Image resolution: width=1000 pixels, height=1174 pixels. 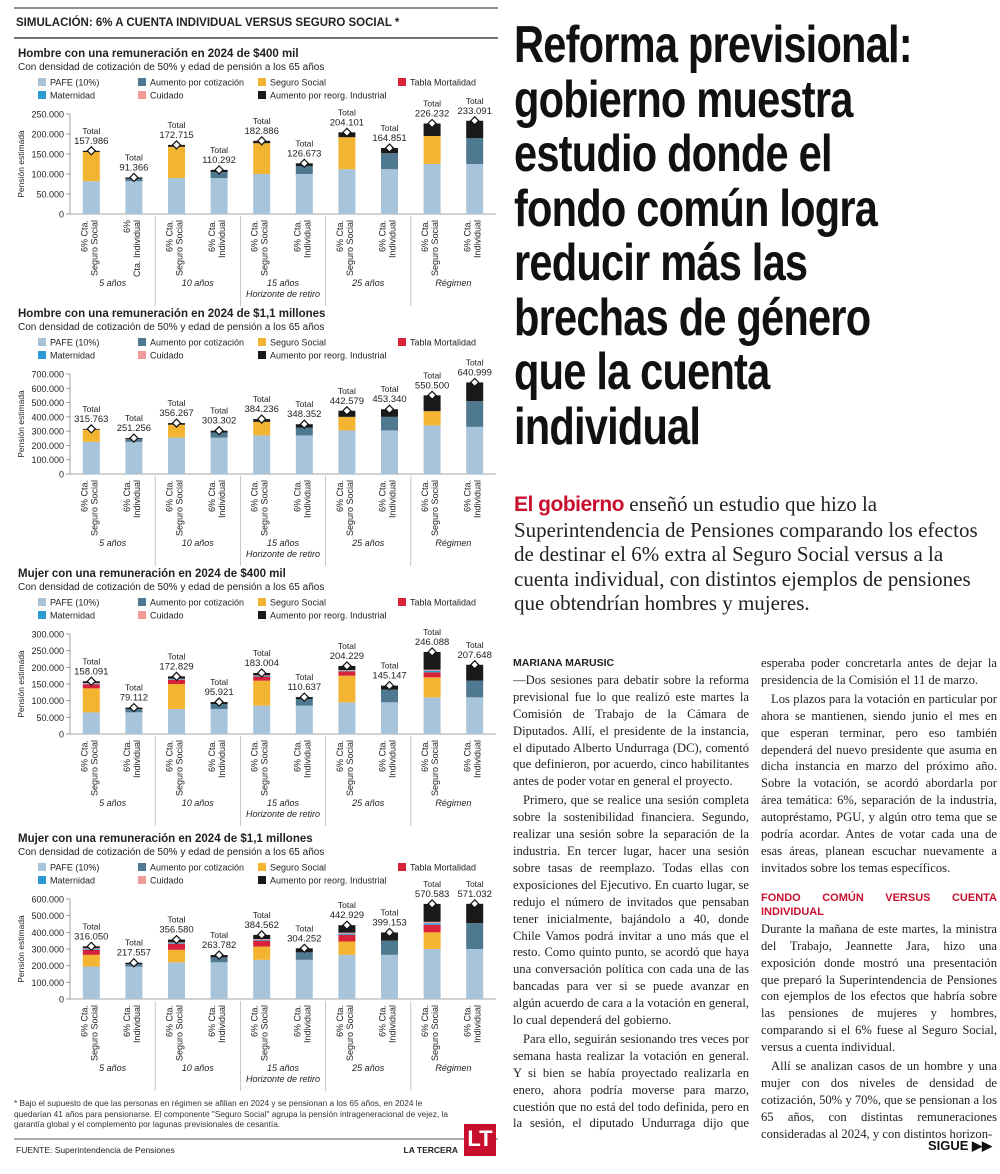 What do you see at coordinates (453, 283) in the screenshot?
I see `group-label: Régimen` at bounding box center [453, 283].